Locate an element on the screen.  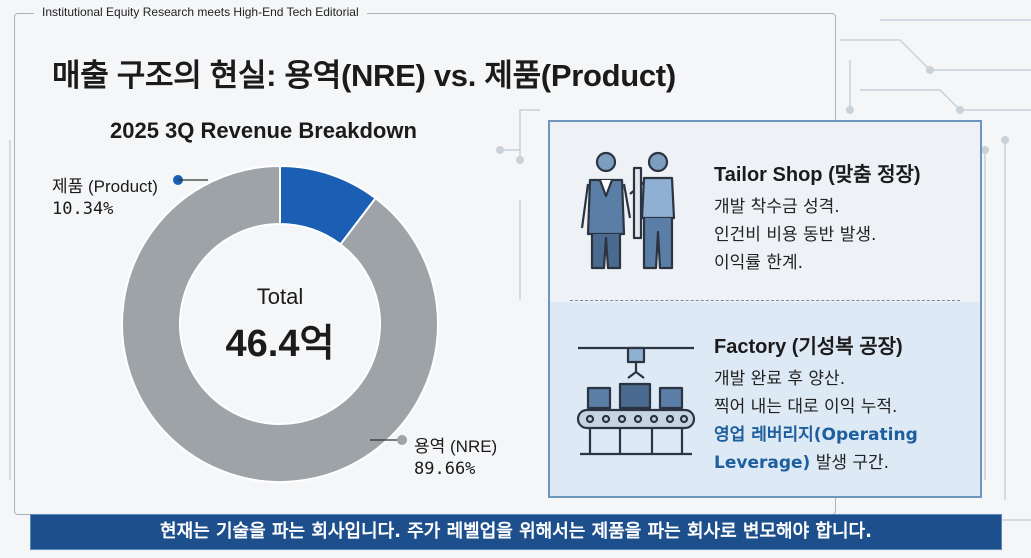
legend-product: 제품 (Product) 10.34% is located at coordinates (105, 195).